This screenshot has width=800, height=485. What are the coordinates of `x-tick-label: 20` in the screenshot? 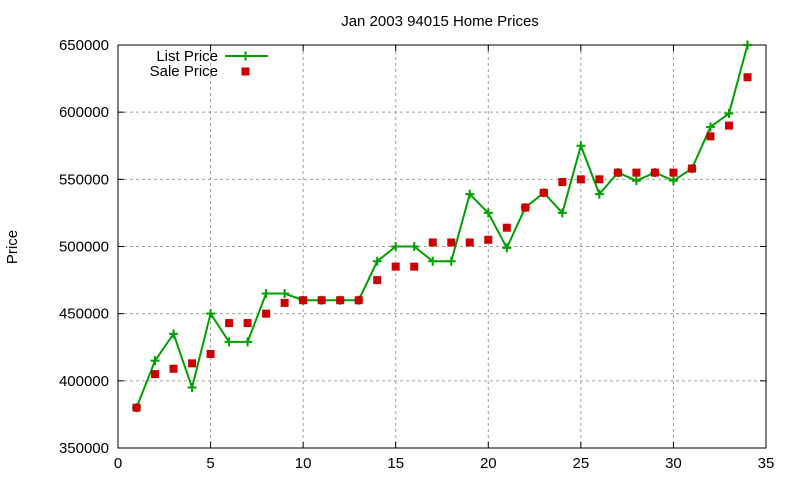 It's located at (488, 463).